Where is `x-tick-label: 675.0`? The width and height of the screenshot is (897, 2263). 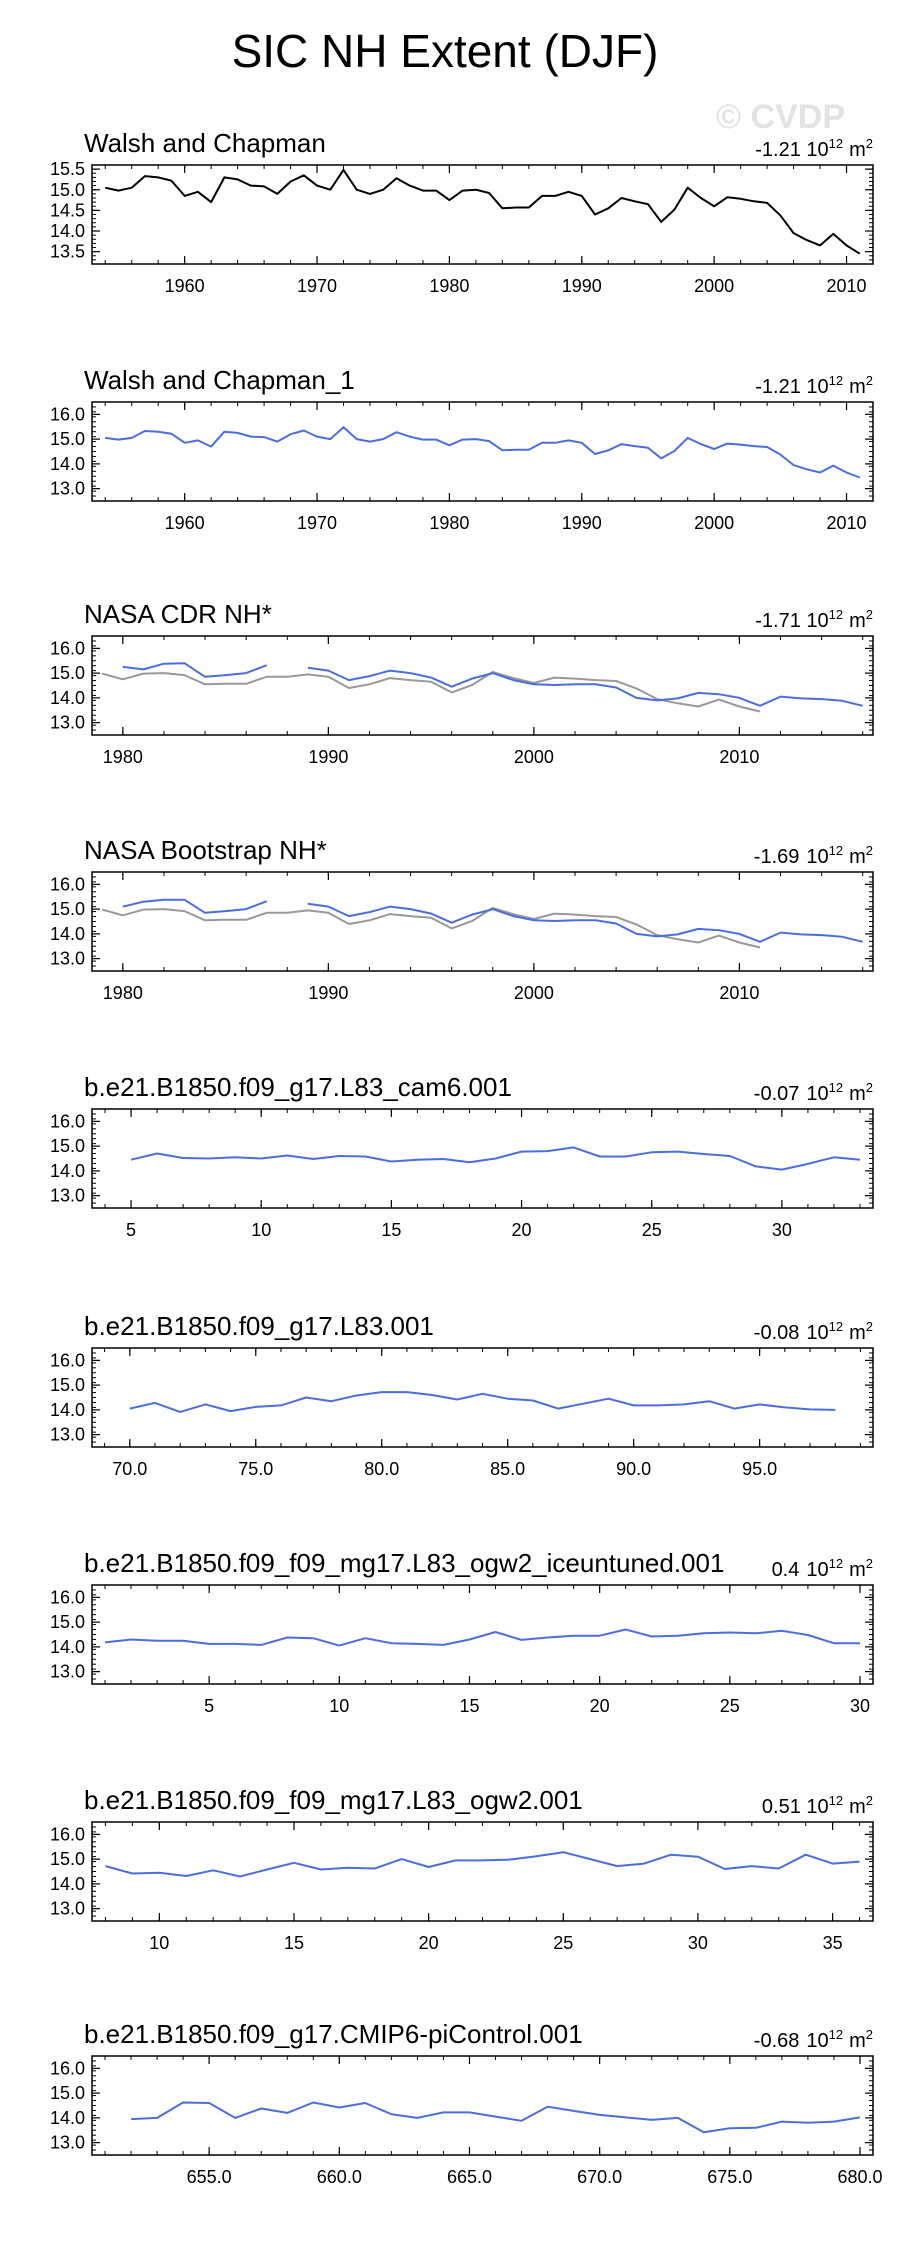
x-tick-label: 675.0 is located at coordinates (729, 2177).